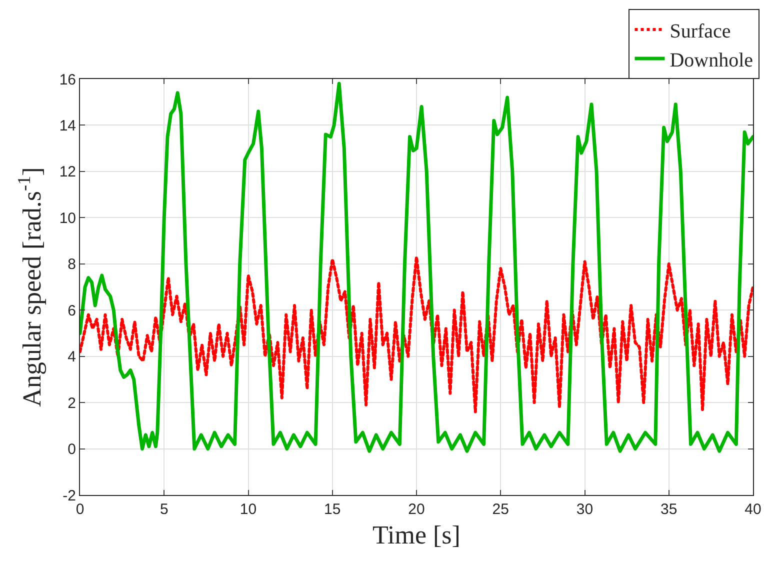 The image size is (769, 571). What do you see at coordinates (248, 509) in the screenshot?
I see `x-tick-label: 10` at bounding box center [248, 509].